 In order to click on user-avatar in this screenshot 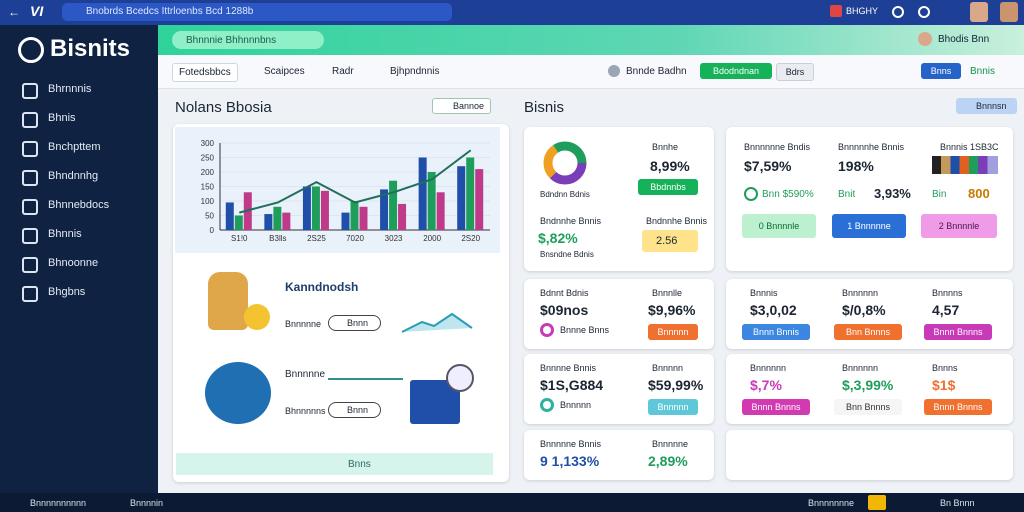, I will do `click(925, 39)`.